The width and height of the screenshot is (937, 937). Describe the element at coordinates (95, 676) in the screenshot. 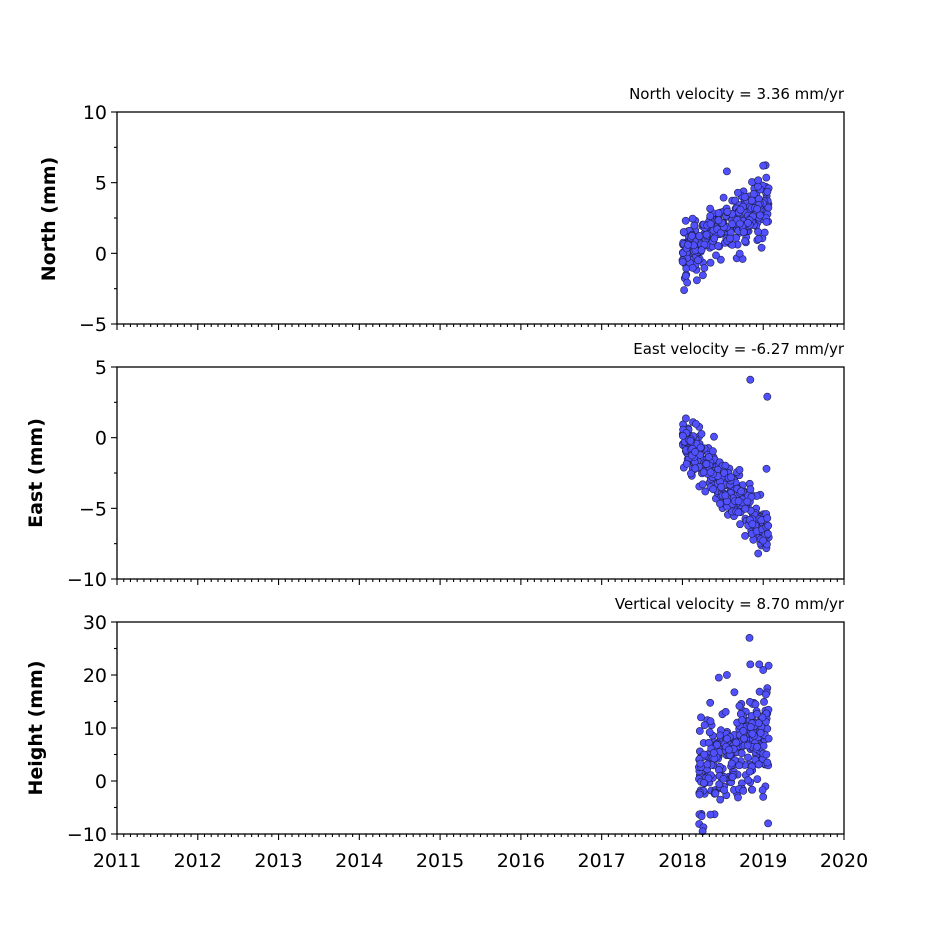

I see `height-ytick-label: 20` at that location.